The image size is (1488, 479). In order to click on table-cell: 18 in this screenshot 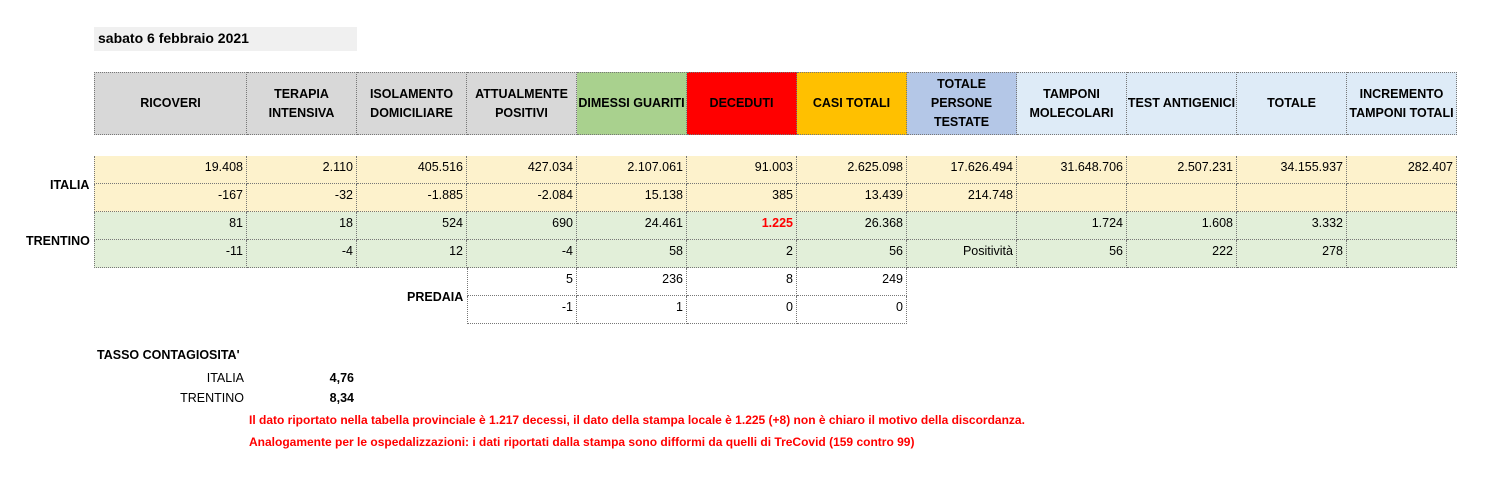, I will do `click(302, 226)`.